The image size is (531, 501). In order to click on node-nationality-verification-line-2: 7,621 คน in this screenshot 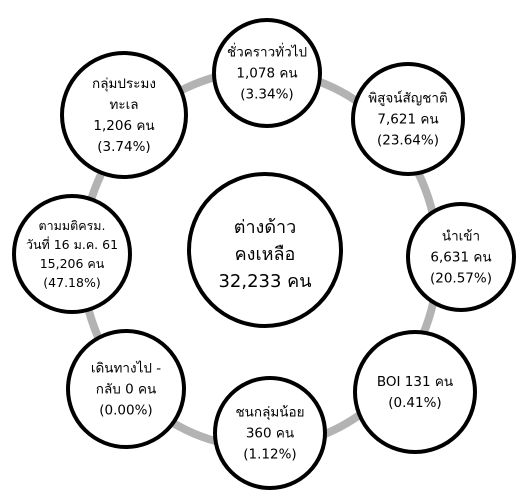, I will do `click(407, 120)`.